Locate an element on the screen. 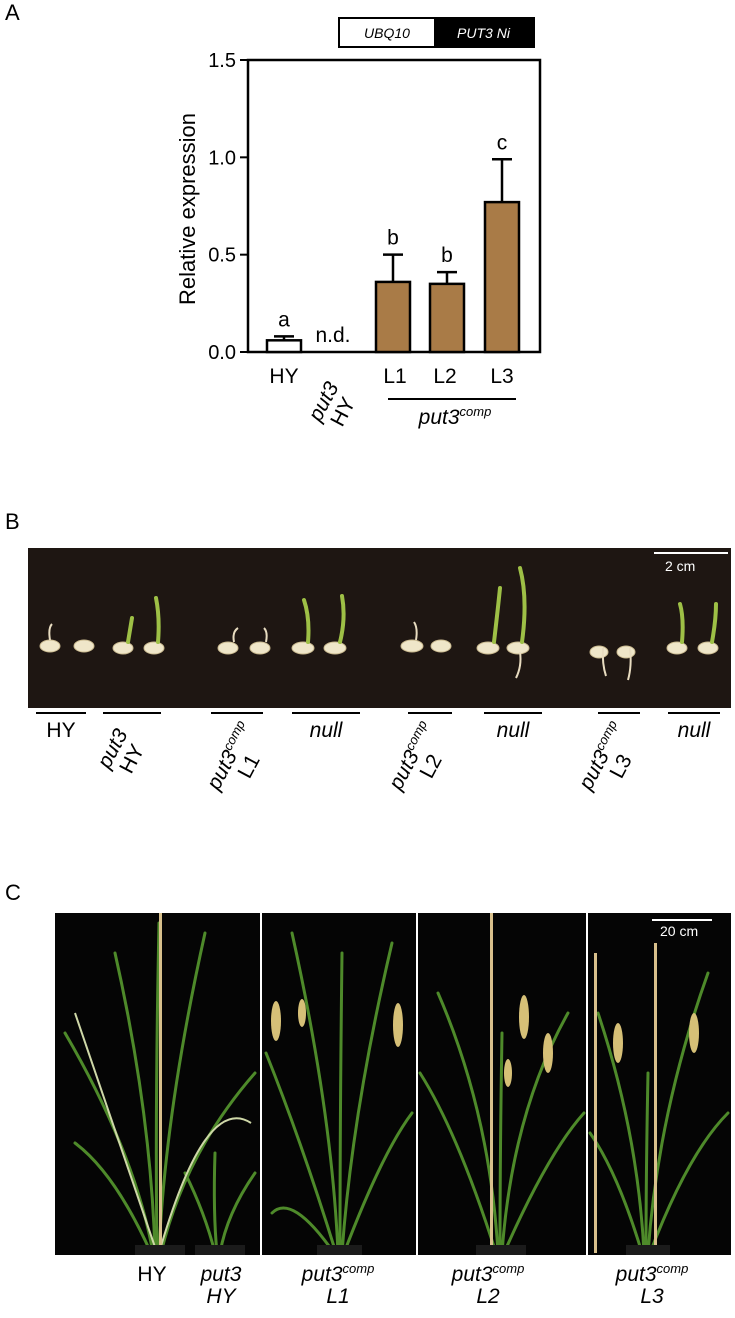  seedling-scale-text: 2 cm is located at coordinates (680, 566).